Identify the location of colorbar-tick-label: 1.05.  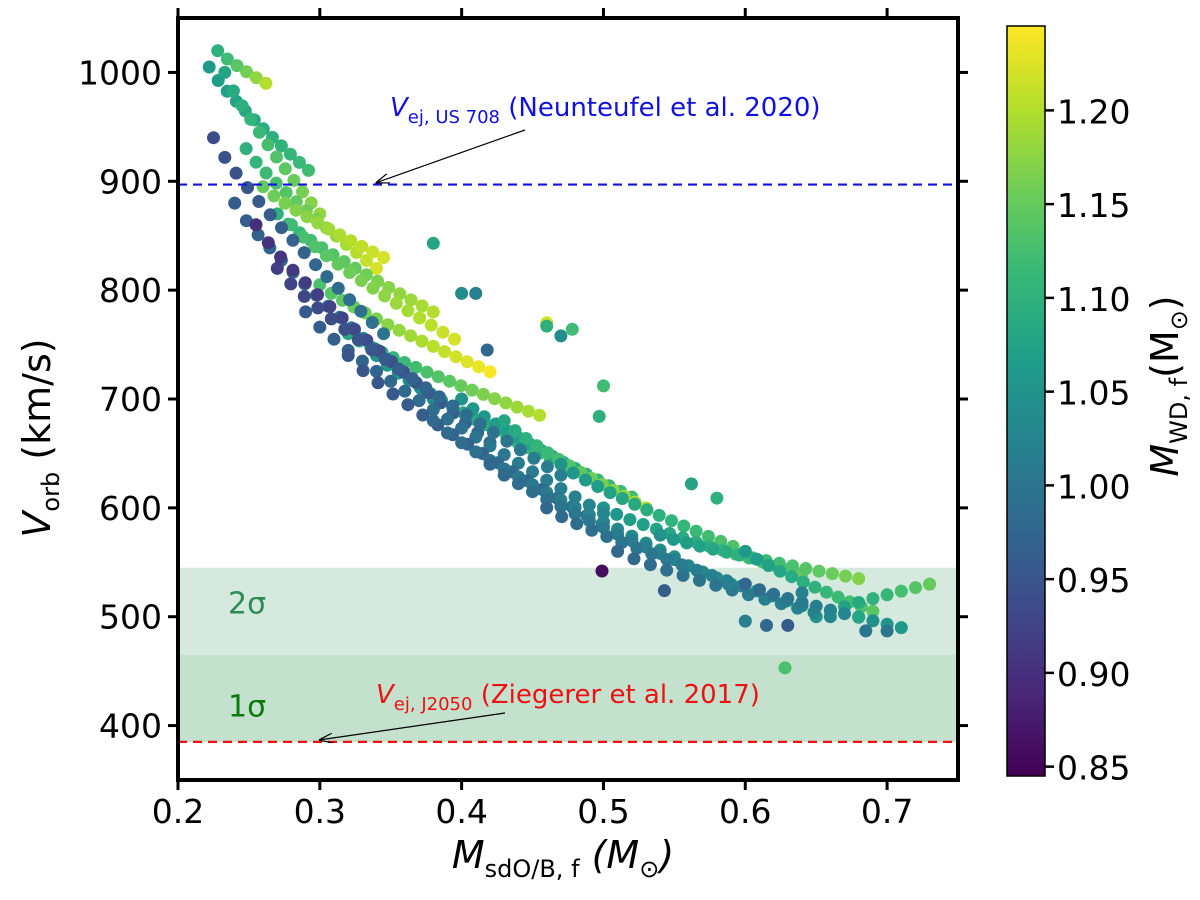
(1093, 393).